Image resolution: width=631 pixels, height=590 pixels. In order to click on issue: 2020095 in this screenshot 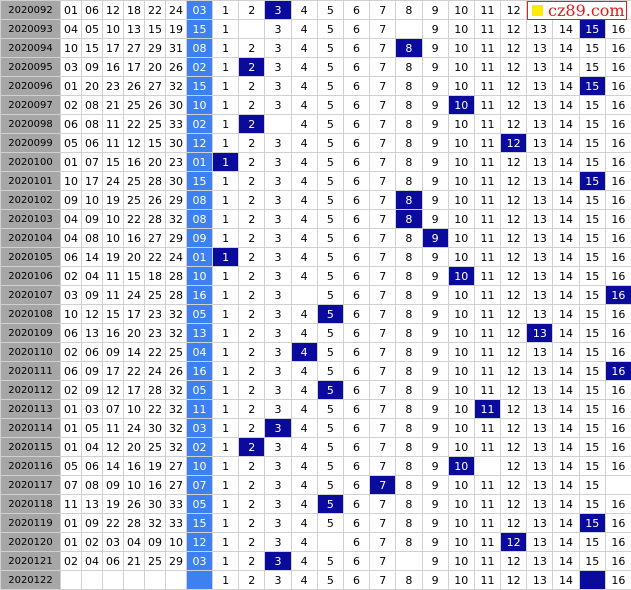, I will do `click(30, 67)`.